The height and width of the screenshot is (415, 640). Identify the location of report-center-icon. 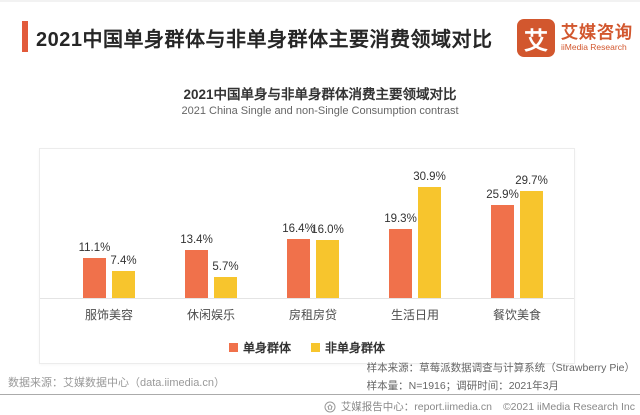
(330, 406).